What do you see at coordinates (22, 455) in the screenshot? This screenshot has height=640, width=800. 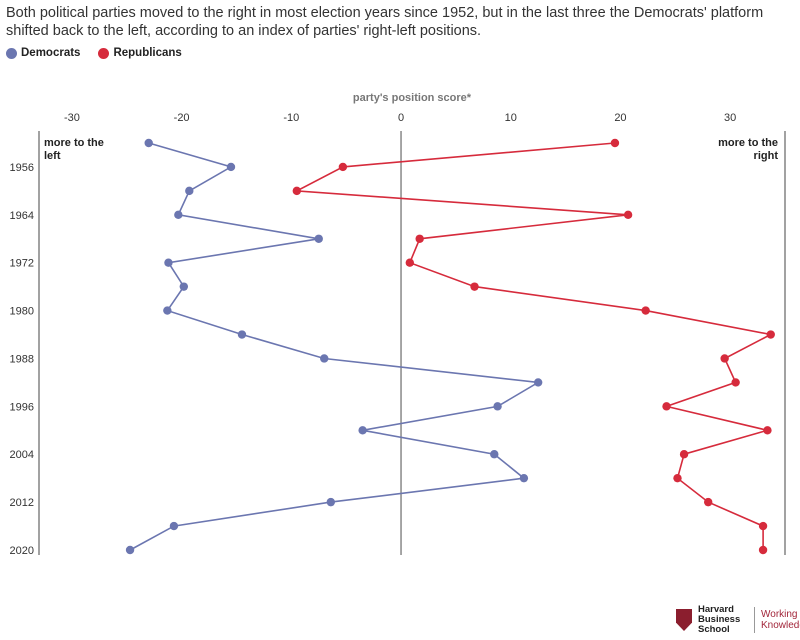 I see `y-tick-label: 2004` at bounding box center [22, 455].